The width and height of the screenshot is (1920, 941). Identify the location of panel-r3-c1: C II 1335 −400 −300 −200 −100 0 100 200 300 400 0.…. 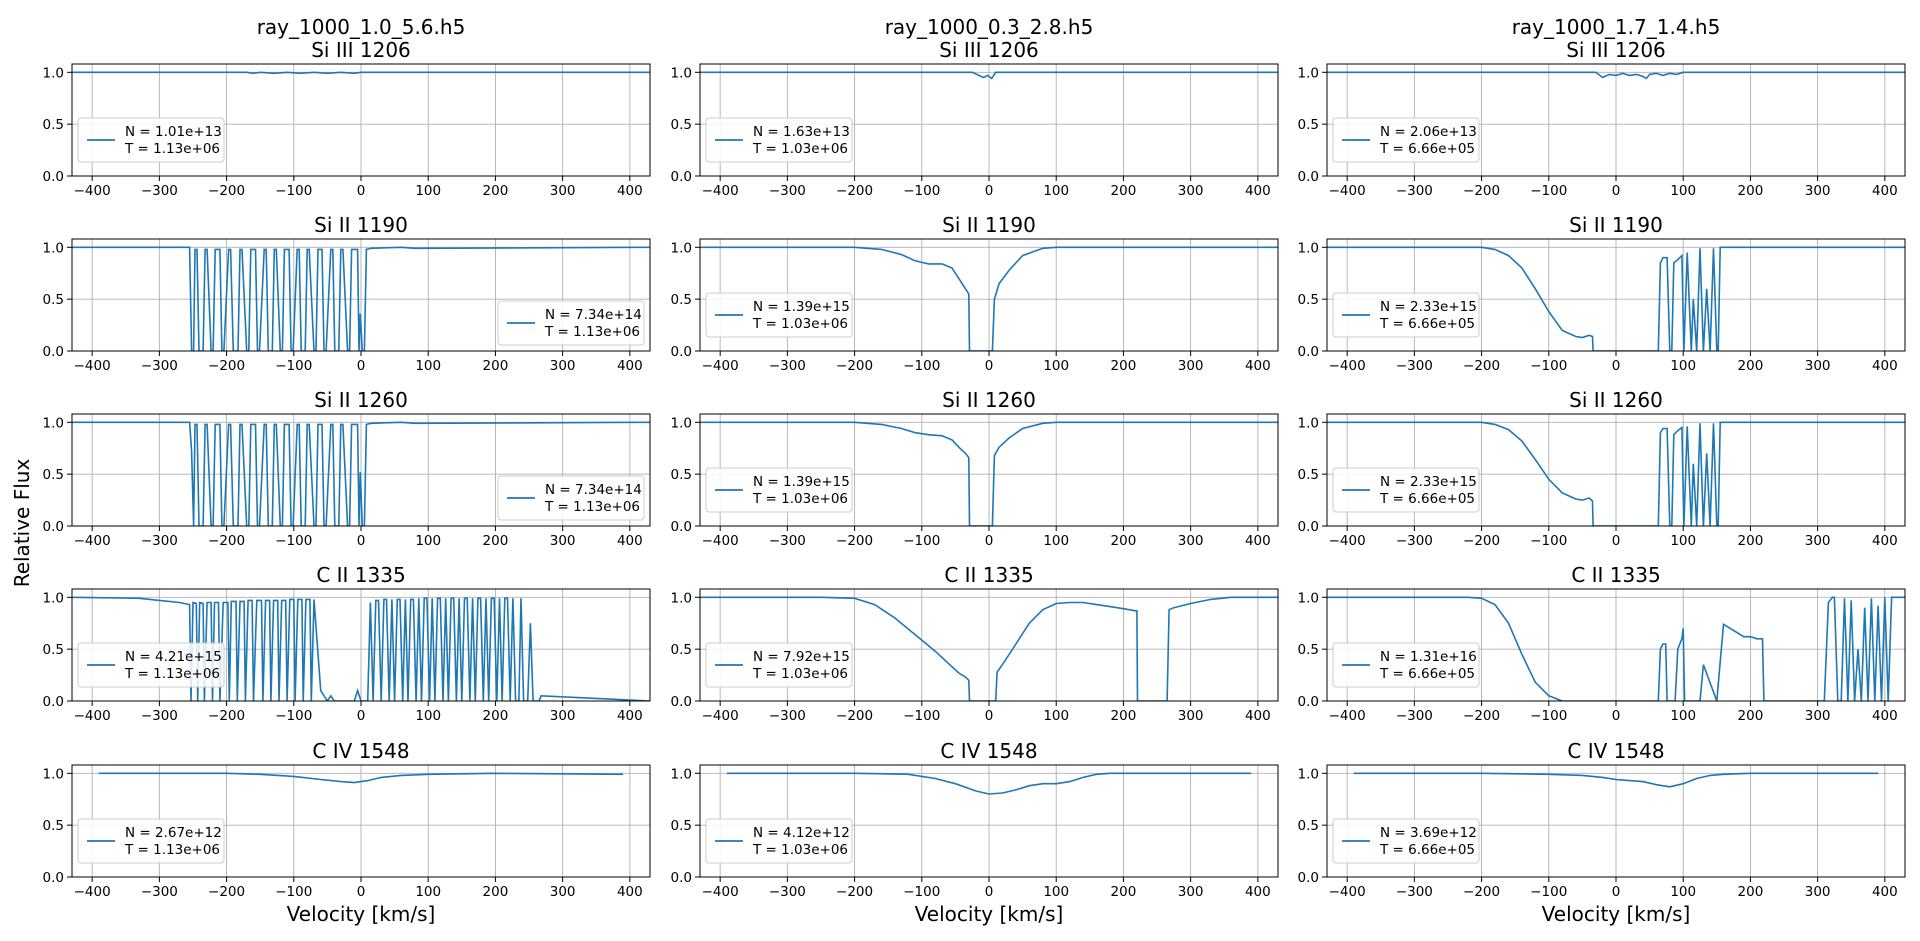
(975, 643).